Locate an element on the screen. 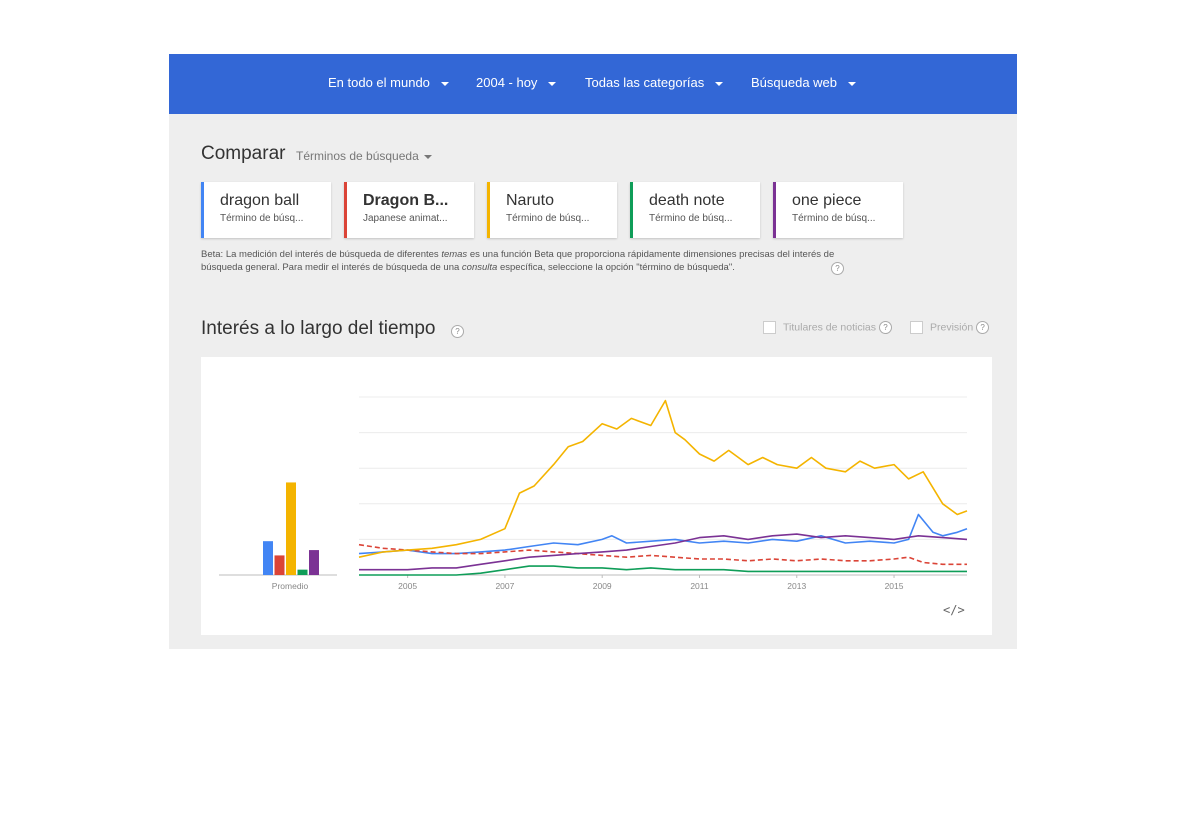 The width and height of the screenshot is (1200, 829). term-name: one piece is located at coordinates (827, 200).